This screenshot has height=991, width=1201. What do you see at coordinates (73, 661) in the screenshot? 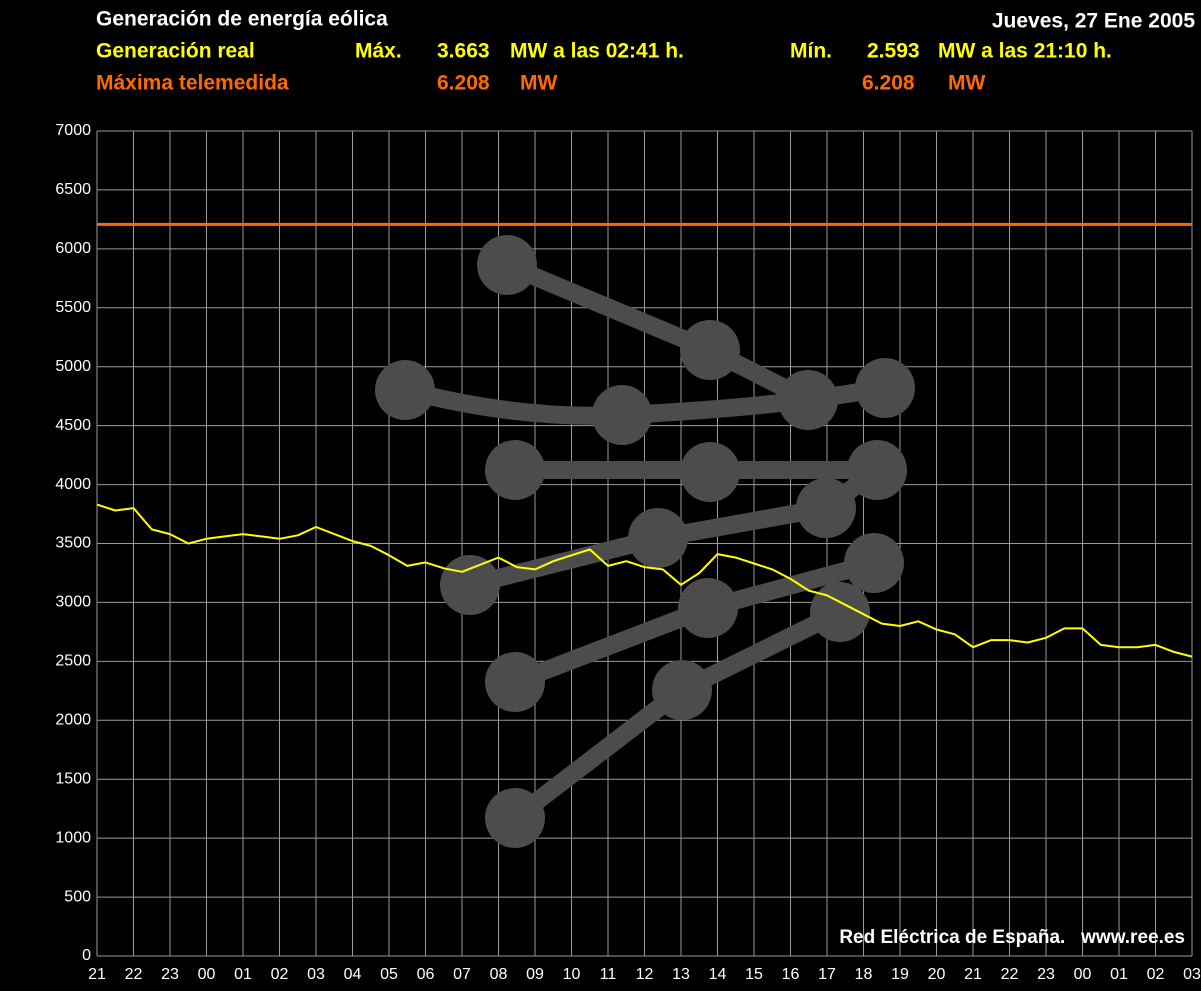
I see `y-tick-label: 2500` at bounding box center [73, 661].